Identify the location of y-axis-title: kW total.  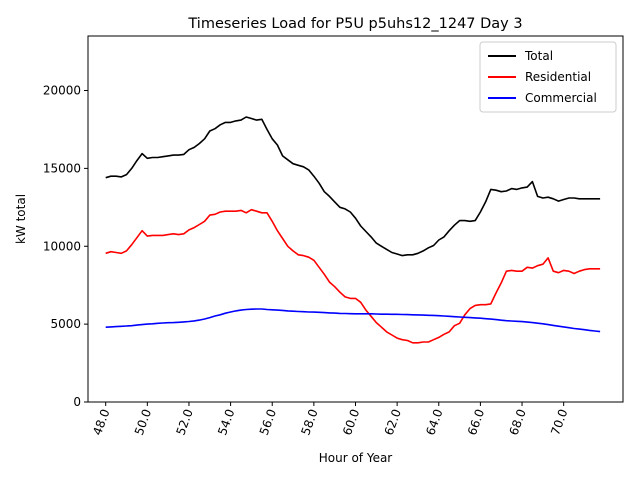
(21, 219).